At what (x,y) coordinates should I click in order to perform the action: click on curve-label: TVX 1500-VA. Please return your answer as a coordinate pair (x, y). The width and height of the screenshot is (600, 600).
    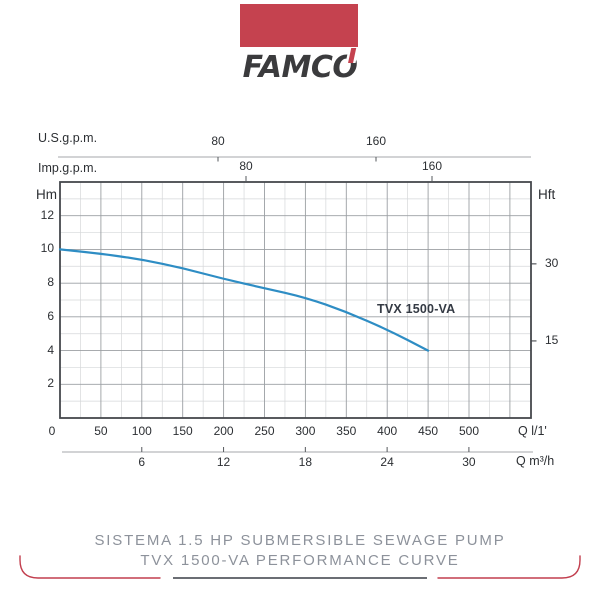
    Looking at the image, I should click on (416, 309).